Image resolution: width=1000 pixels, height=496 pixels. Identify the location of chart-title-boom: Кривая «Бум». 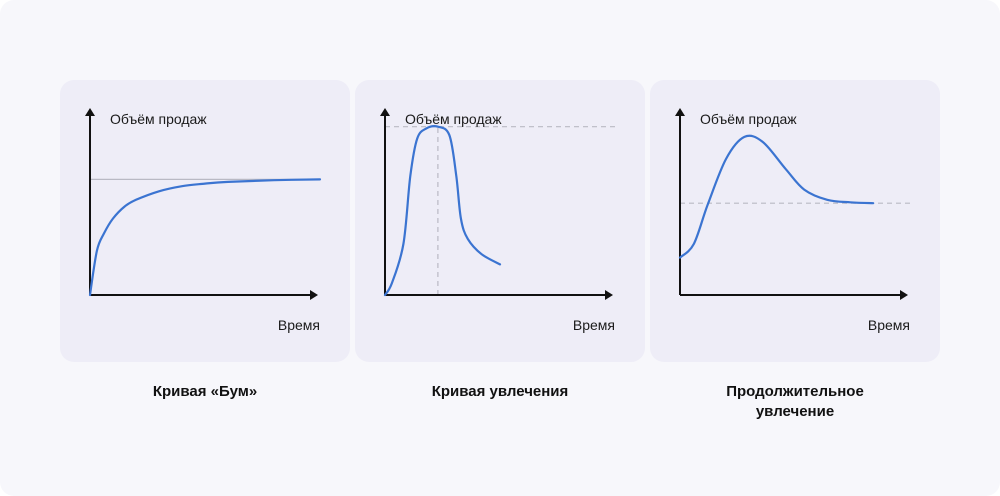
(205, 391).